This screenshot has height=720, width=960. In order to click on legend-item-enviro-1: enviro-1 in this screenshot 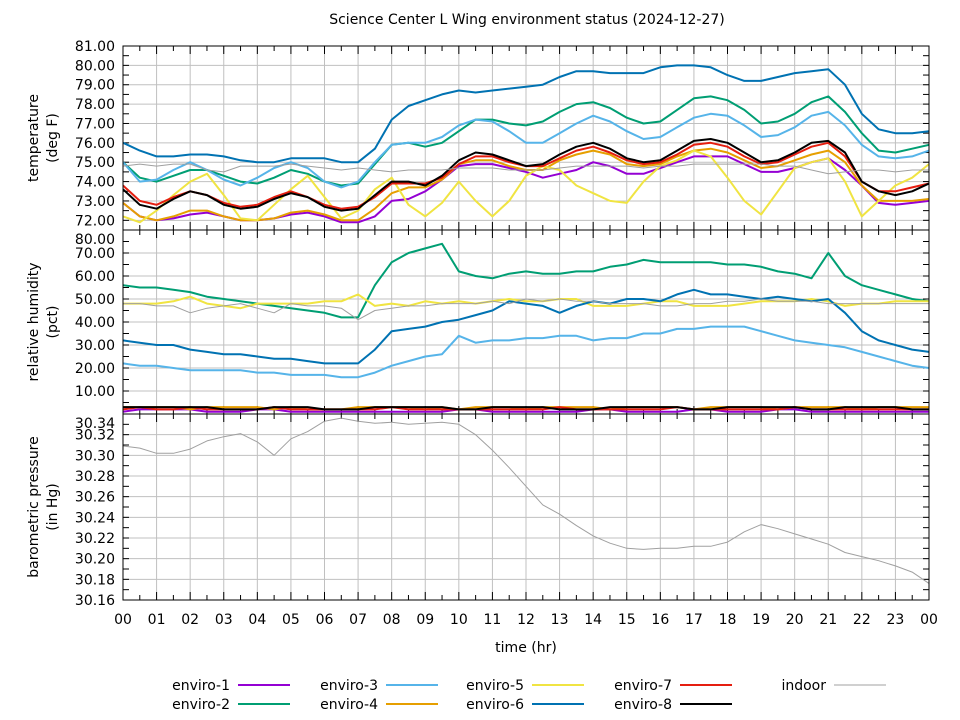, I will do `click(231, 686)`.